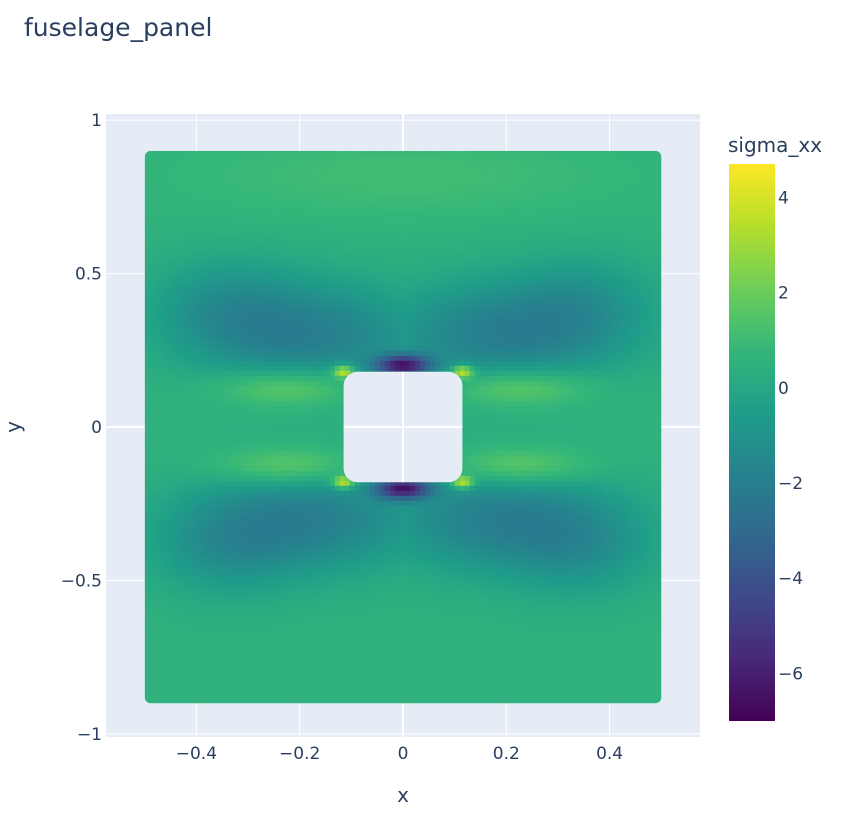  What do you see at coordinates (118, 27) in the screenshot?
I see `chart-title: fuselage_panel` at bounding box center [118, 27].